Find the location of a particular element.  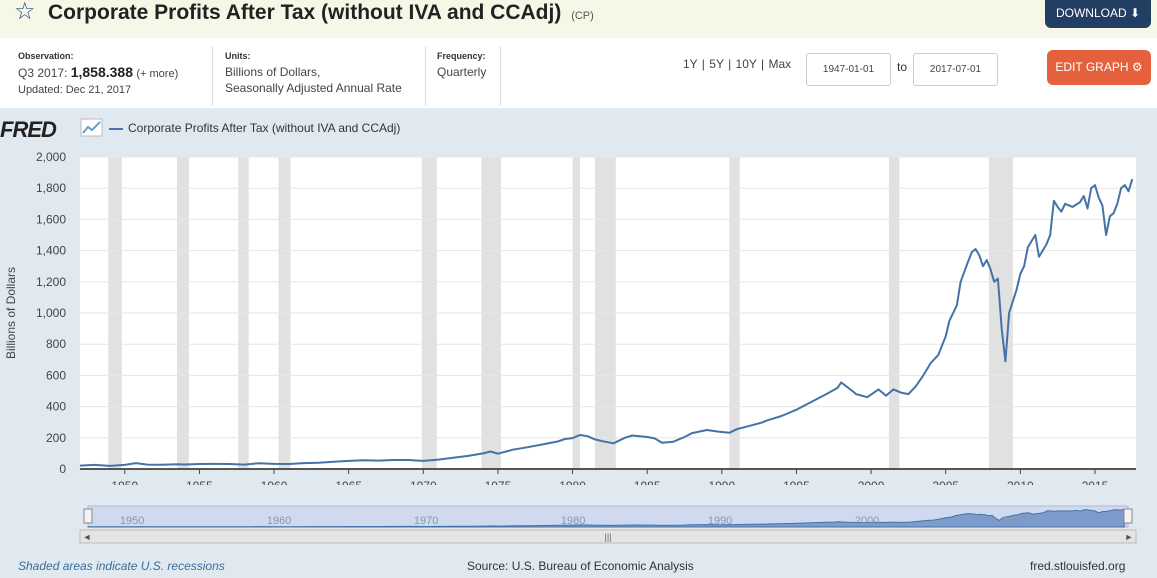

y-tick-label: 1,600 is located at coordinates (51, 219).